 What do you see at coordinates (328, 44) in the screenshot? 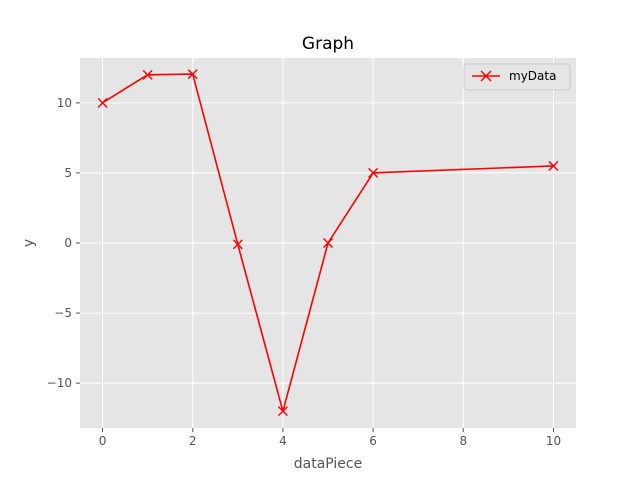
I see `chart-title: Graph` at bounding box center [328, 44].